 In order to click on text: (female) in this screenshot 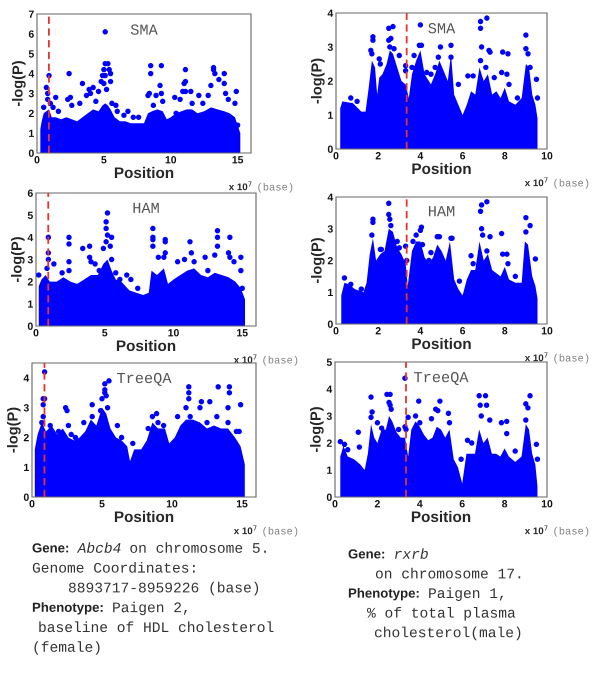, I will do `click(67, 648)`.